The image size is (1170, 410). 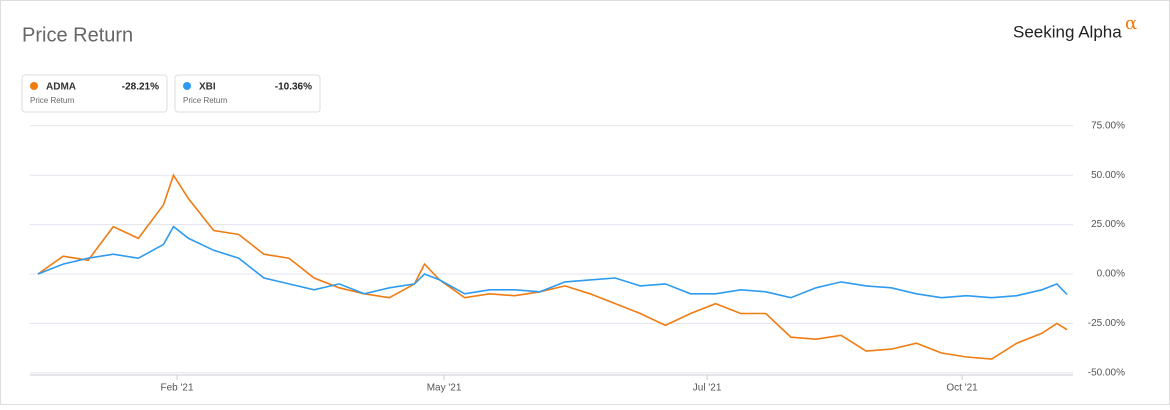 What do you see at coordinates (207, 87) in the screenshot?
I see `legend-name: XBI` at bounding box center [207, 87].